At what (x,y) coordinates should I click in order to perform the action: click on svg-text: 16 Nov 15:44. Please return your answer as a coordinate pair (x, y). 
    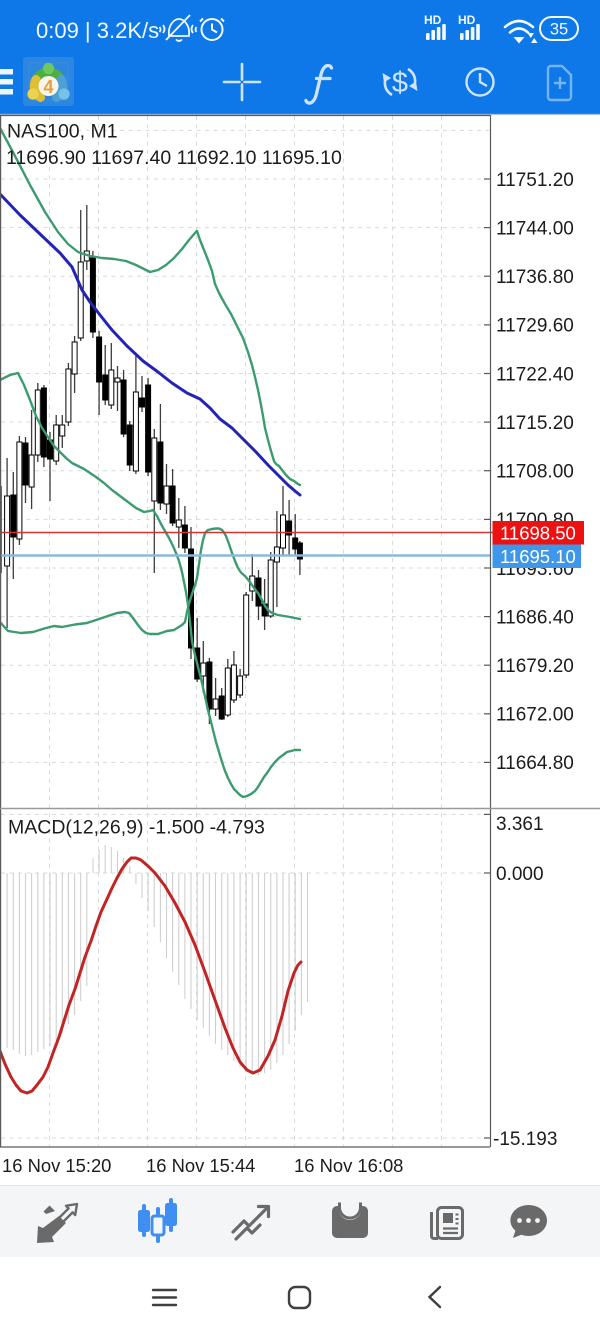
    Looking at the image, I should click on (200, 1165).